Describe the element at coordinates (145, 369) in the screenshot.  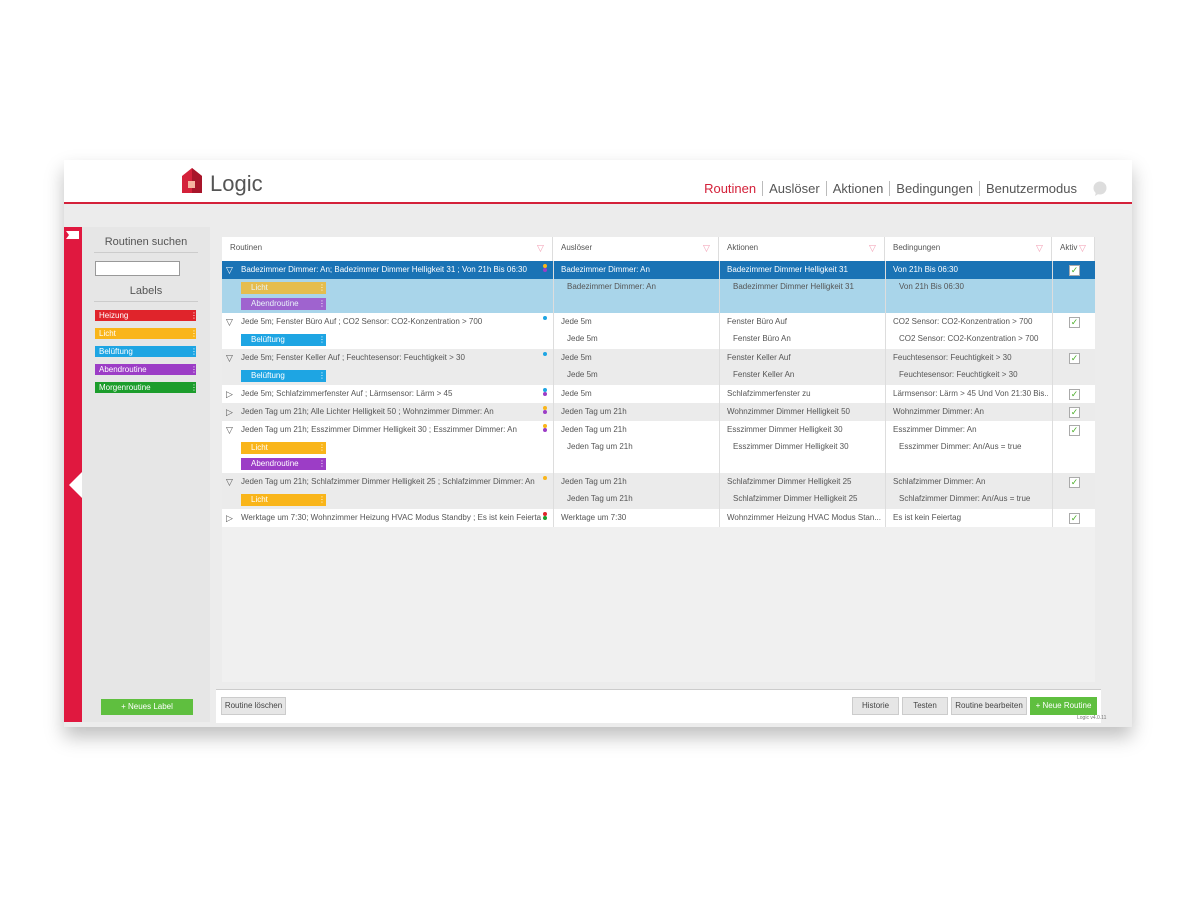
I see `label-chip: Abendroutine` at that location.